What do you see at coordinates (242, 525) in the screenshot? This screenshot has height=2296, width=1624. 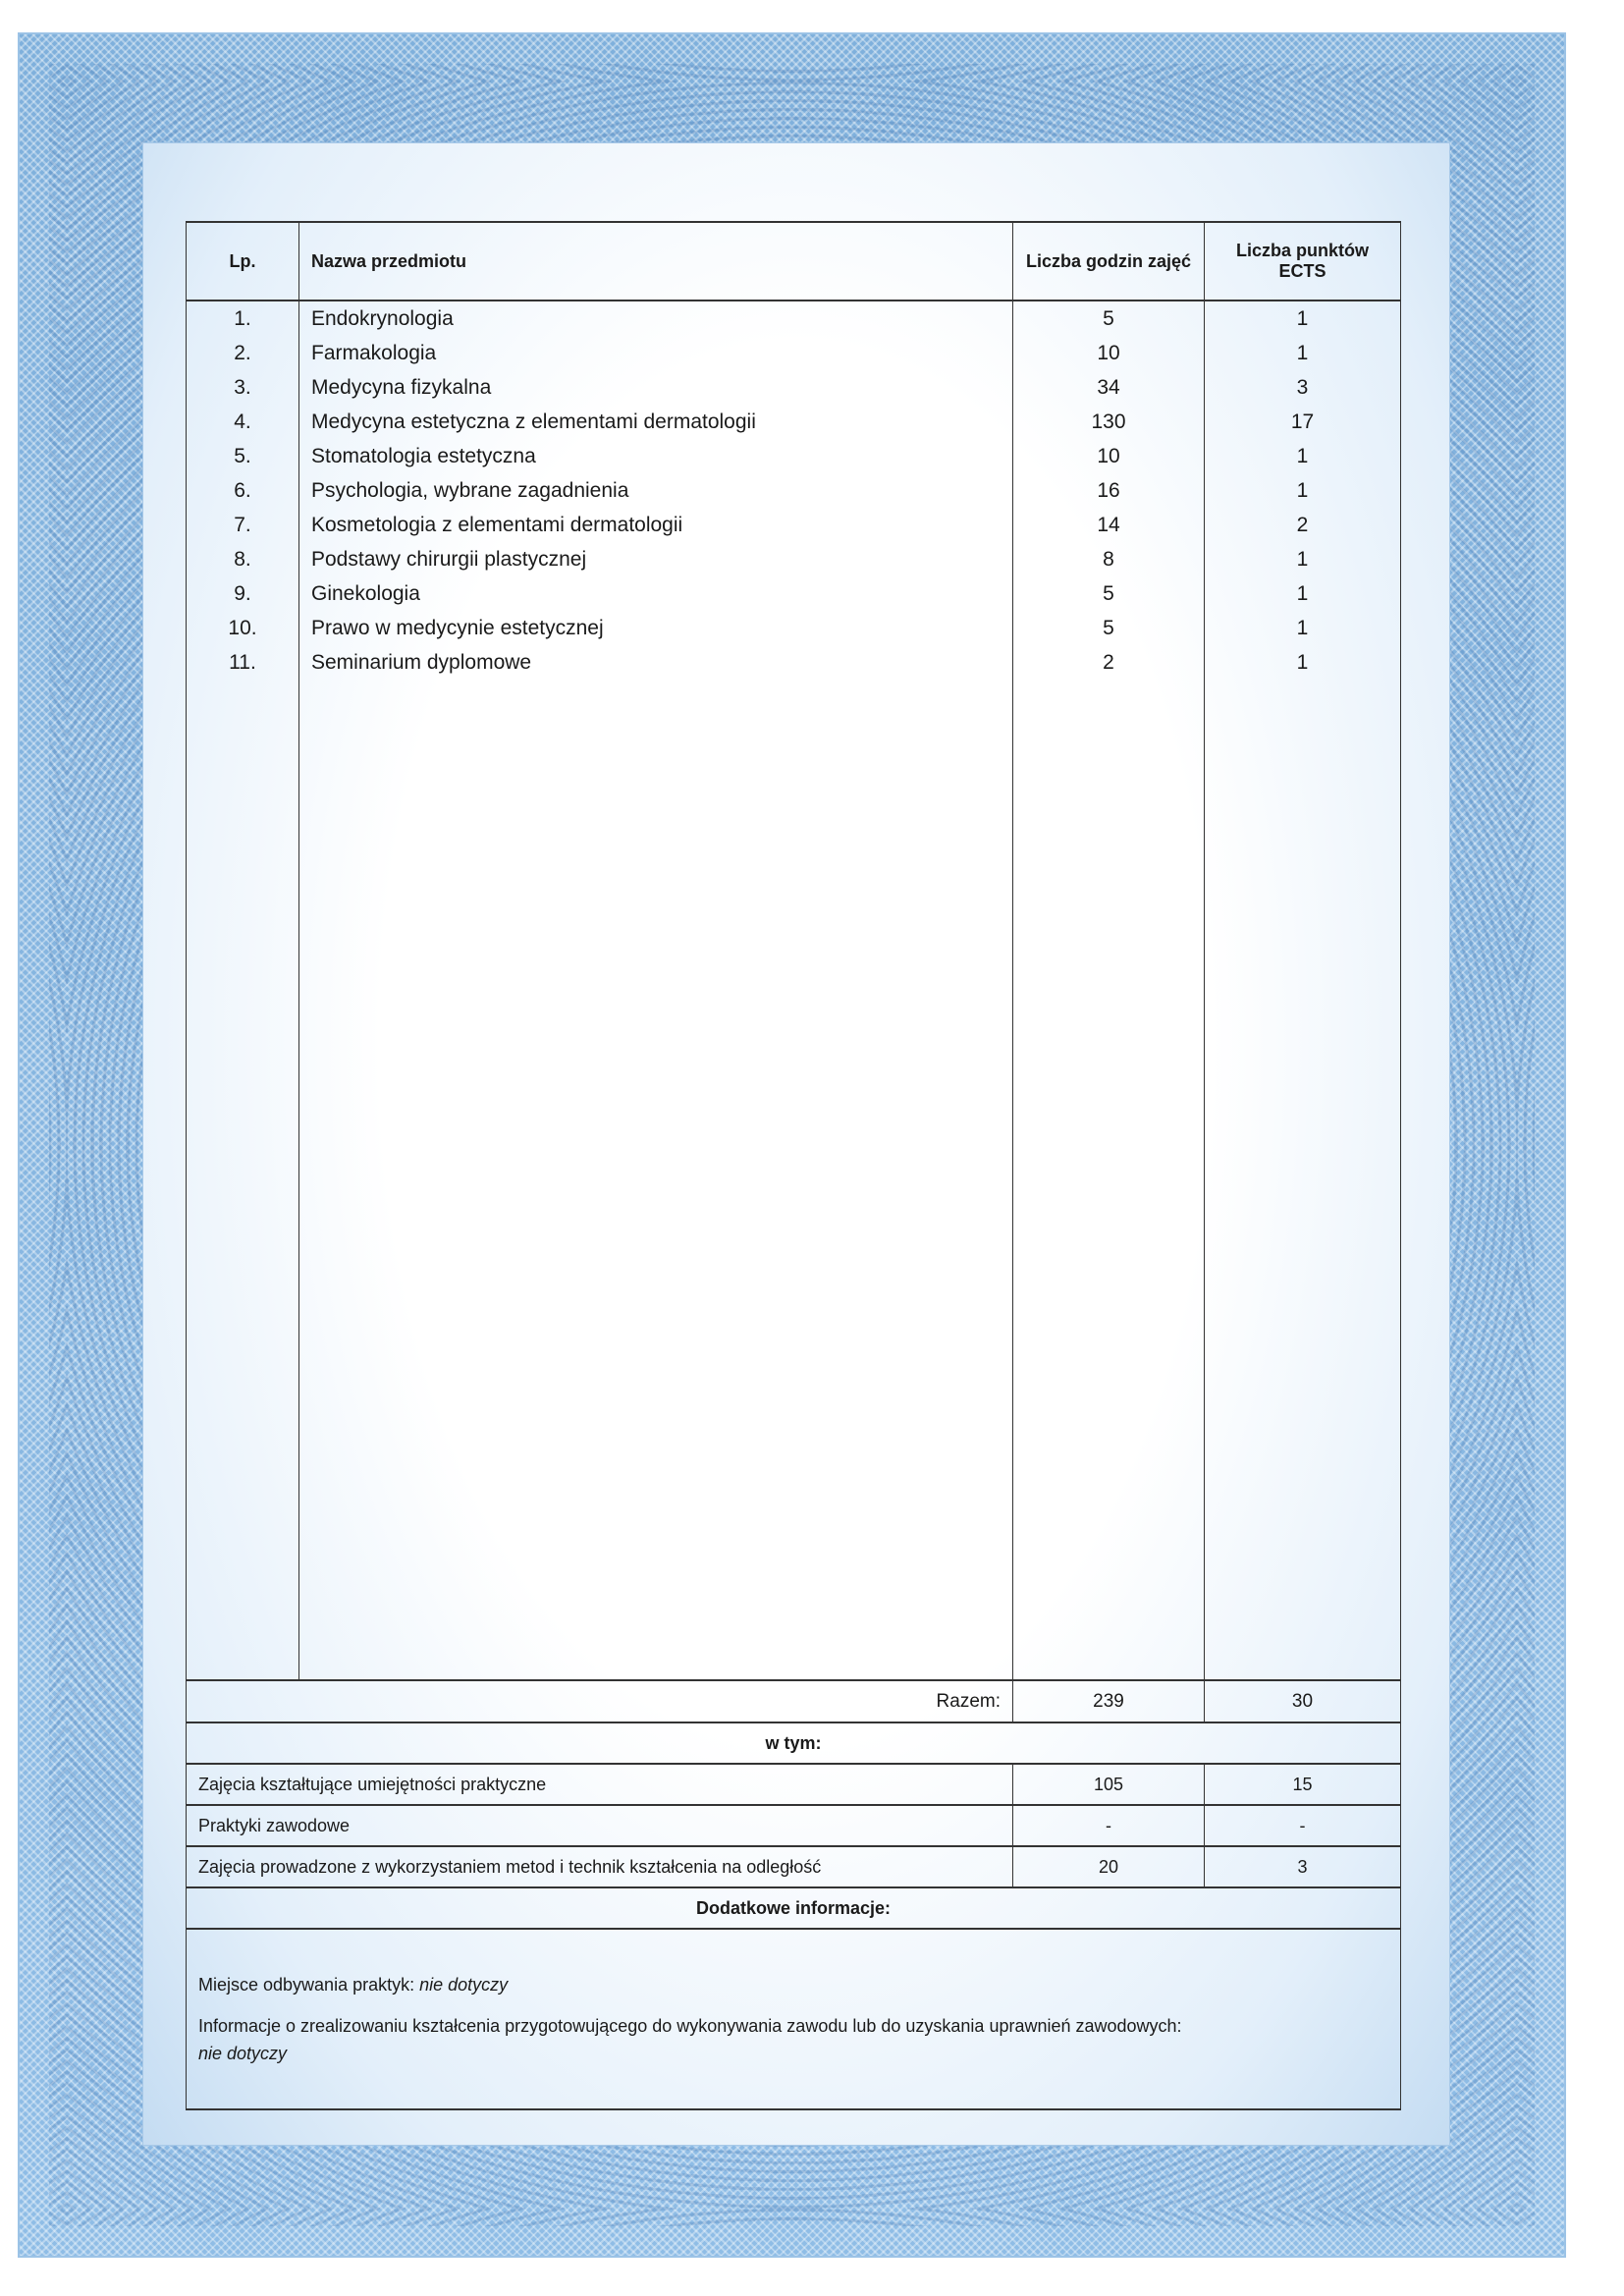 I see `row-lp: 7.` at bounding box center [242, 525].